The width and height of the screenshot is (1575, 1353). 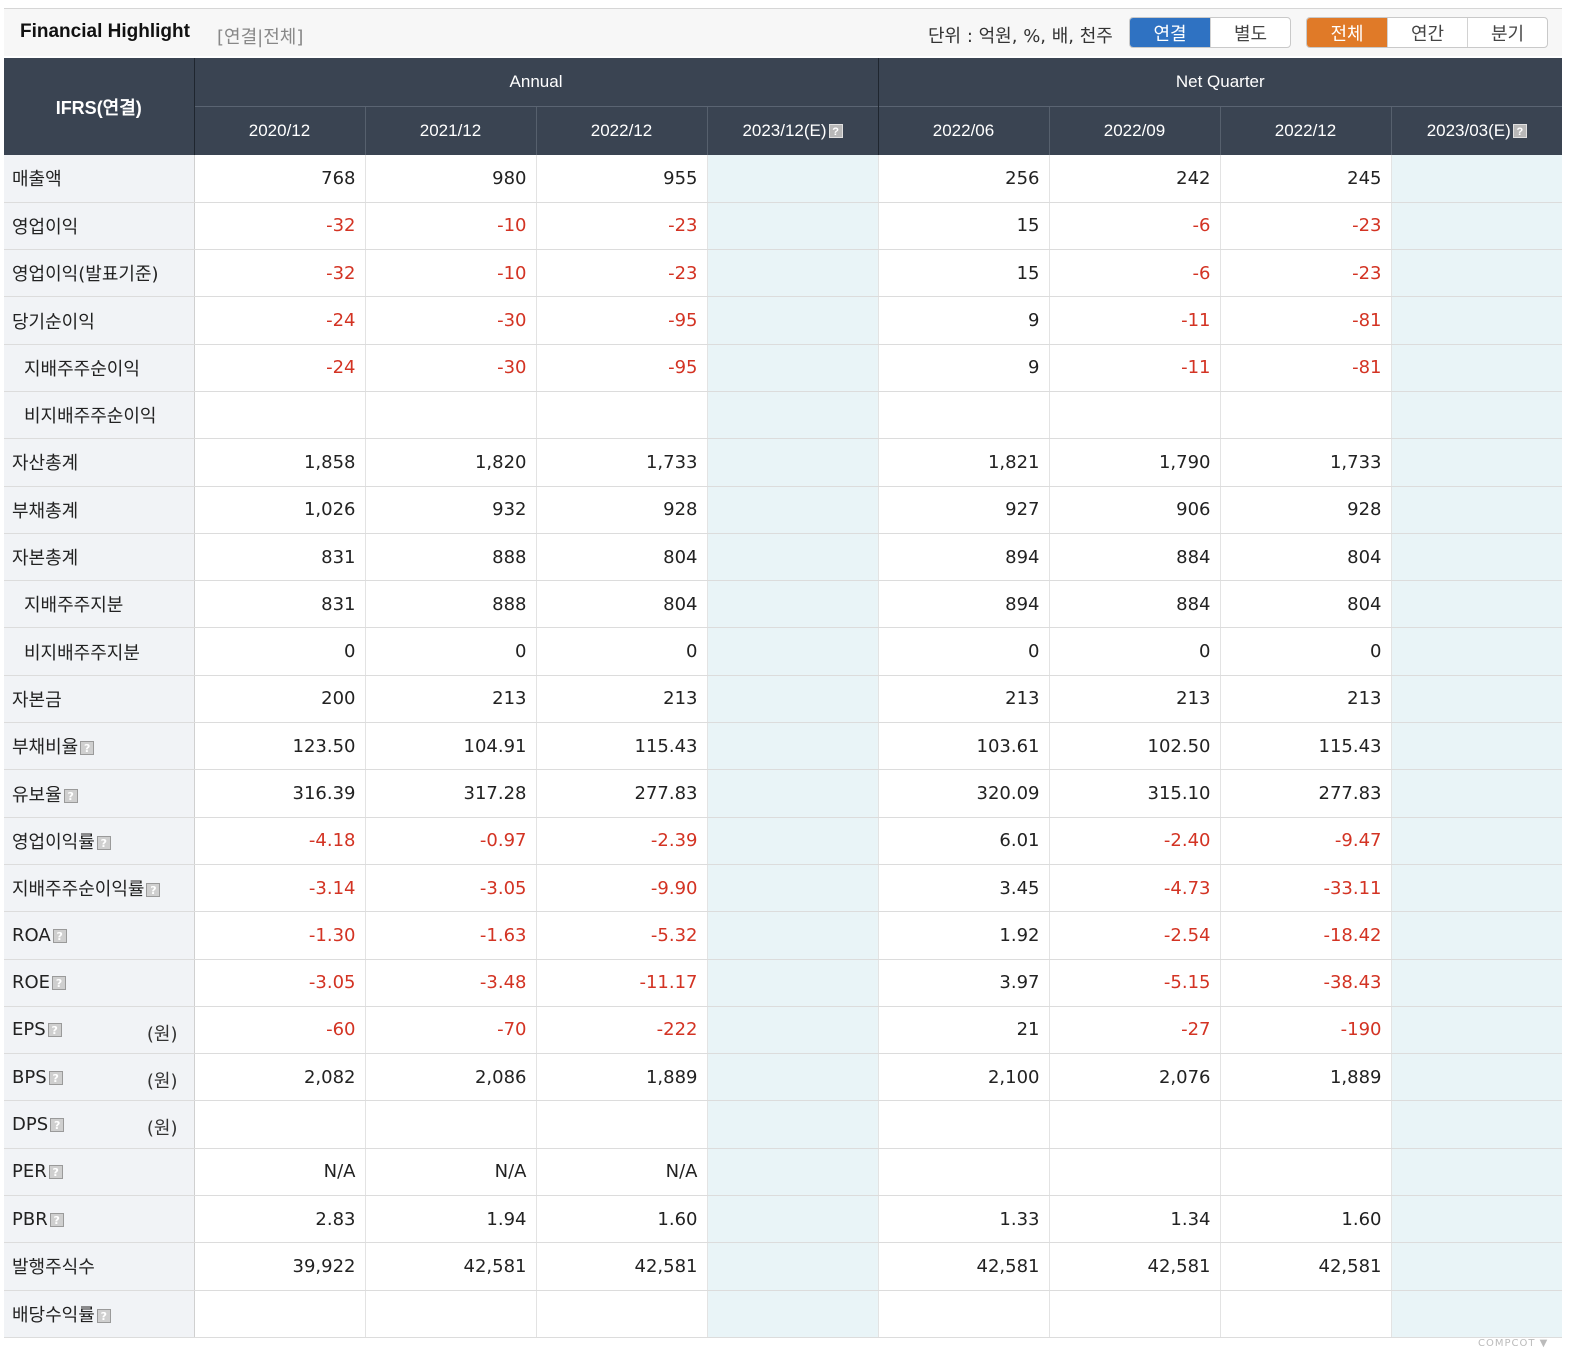 What do you see at coordinates (279, 746) in the screenshot?
I see `table-cell: 123.50` at bounding box center [279, 746].